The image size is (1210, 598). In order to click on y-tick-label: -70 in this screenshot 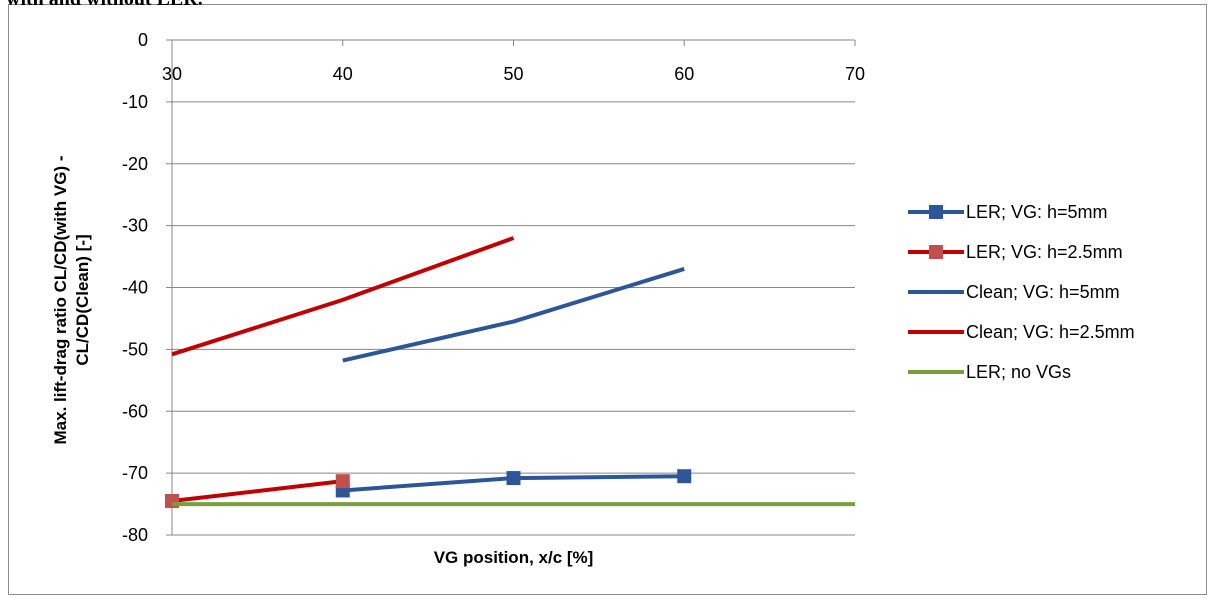, I will do `click(135, 473)`.